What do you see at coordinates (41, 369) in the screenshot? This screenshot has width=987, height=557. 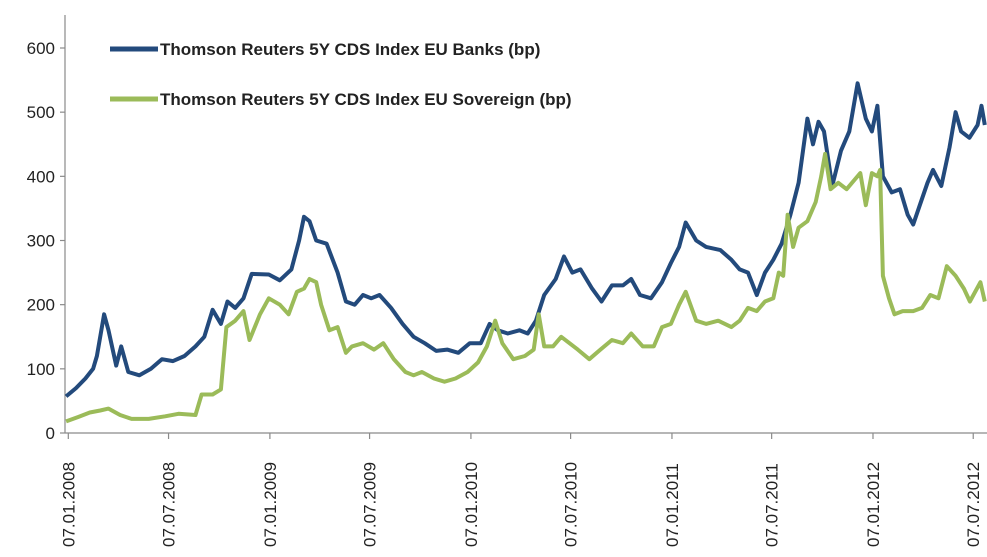 I see `y-tick-label: 100` at bounding box center [41, 369].